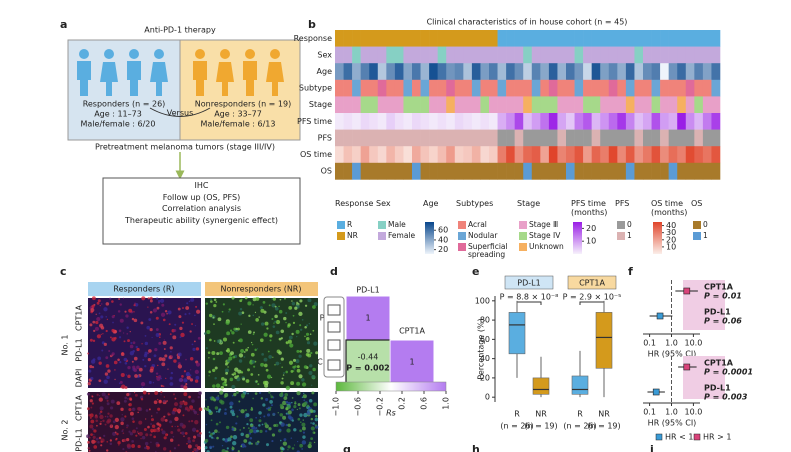  Describe the element at coordinates (589, 208) in the screenshot. I see `legend-title: PFS time (months)` at that location.